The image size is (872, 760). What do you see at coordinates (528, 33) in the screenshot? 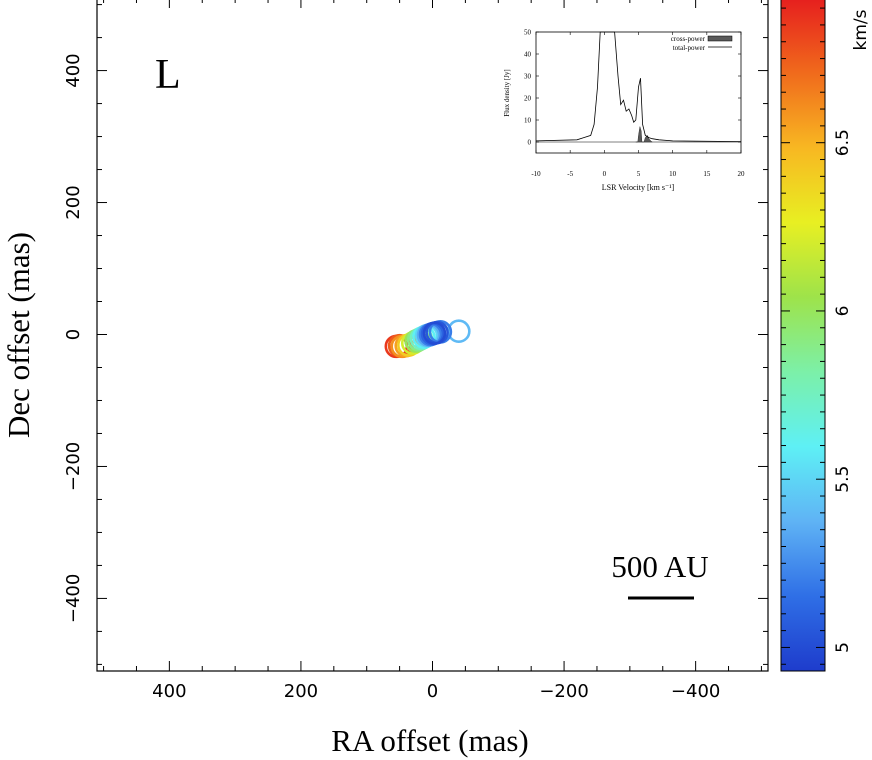
I see `inset-y-tick-label: 50` at bounding box center [528, 33].